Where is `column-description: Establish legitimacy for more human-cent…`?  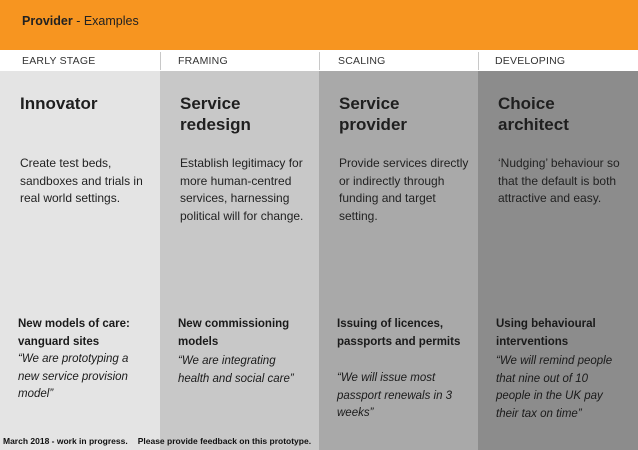 column-description: Establish legitimacy for more human-cent… is located at coordinates (242, 189).